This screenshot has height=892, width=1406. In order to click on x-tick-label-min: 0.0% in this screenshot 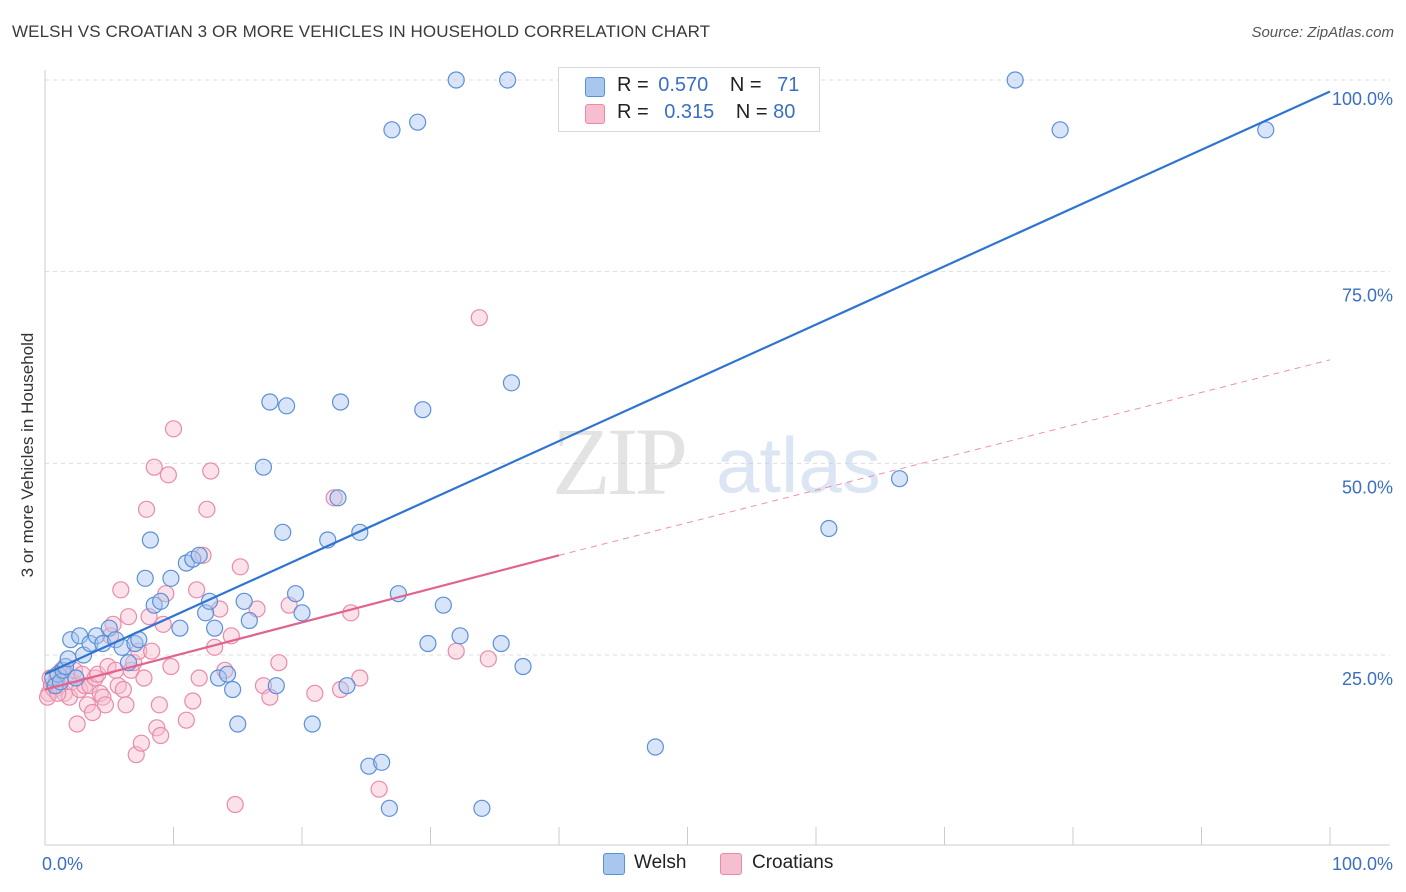, I will do `click(62, 864)`.